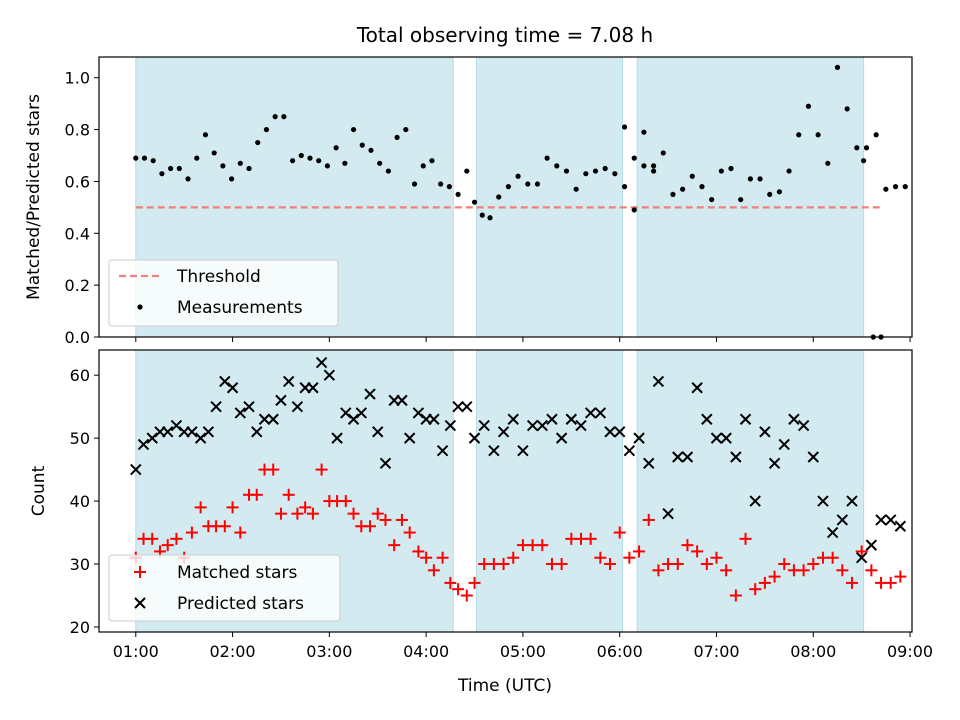  I want to click on bottom-y-tick-label: 20, so click(80, 627).